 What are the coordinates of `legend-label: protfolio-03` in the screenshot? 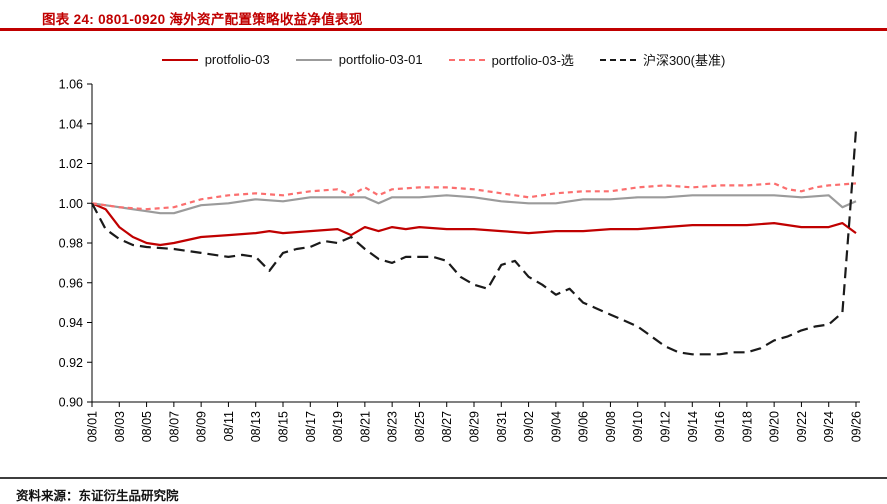 It's located at (237, 59).